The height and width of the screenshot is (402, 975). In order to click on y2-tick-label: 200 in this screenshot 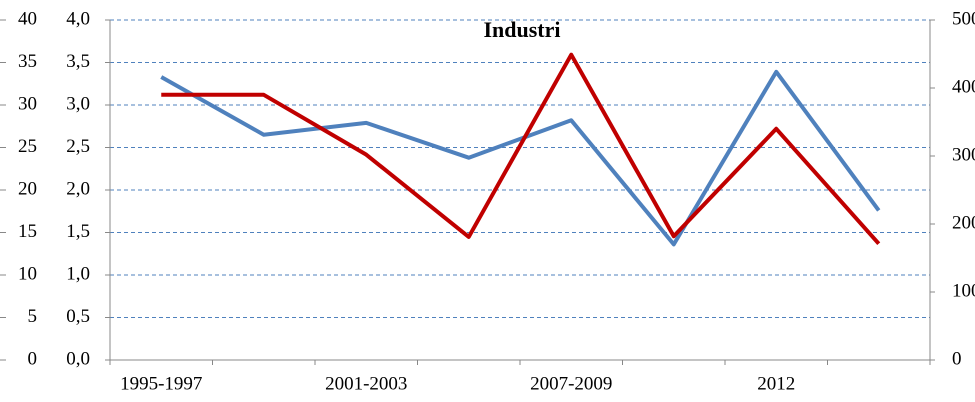, I will do `click(963, 222)`.